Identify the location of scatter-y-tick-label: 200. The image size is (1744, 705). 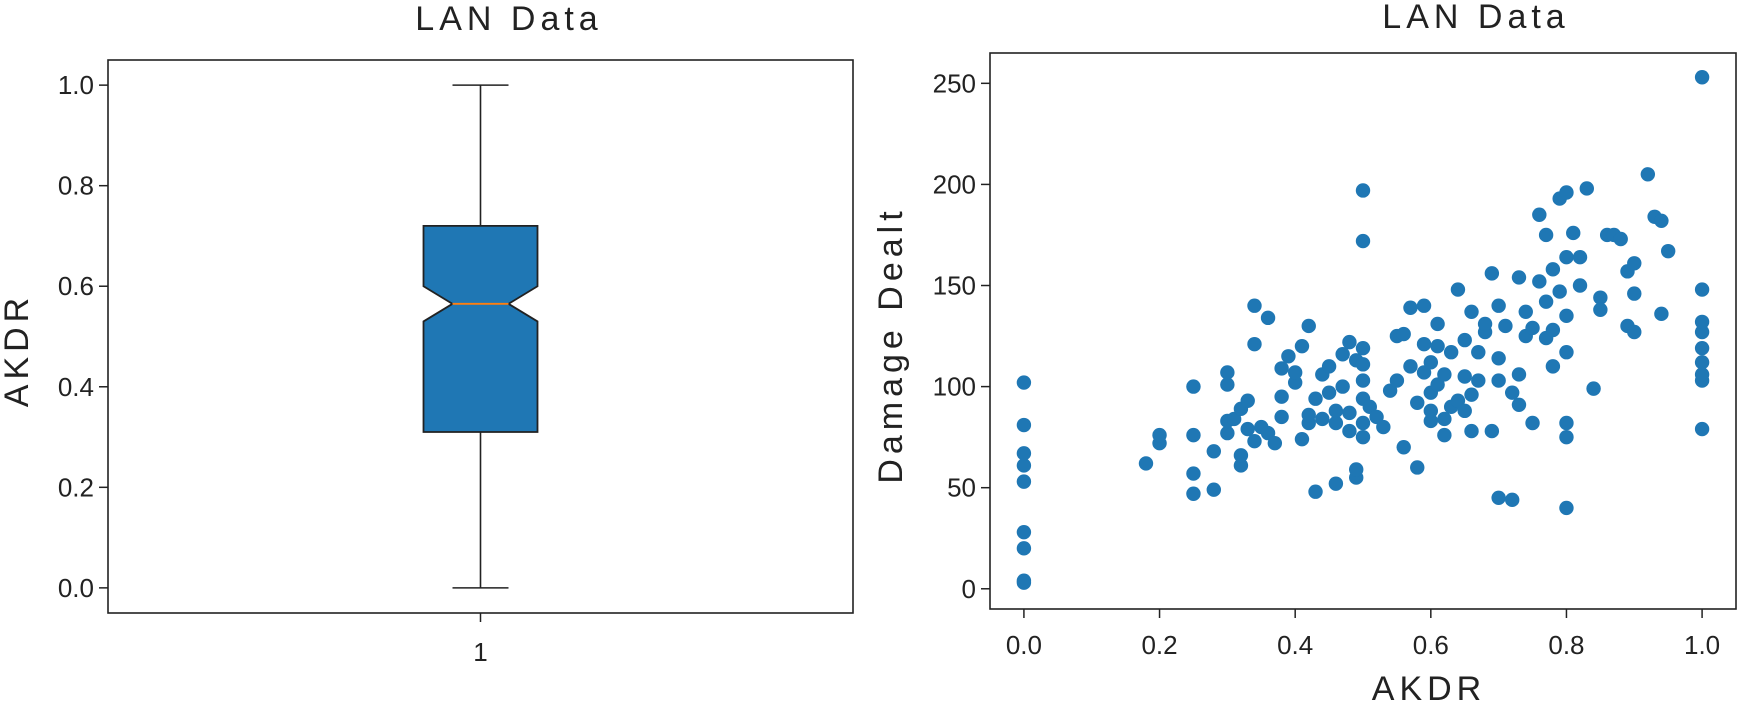
(954, 184).